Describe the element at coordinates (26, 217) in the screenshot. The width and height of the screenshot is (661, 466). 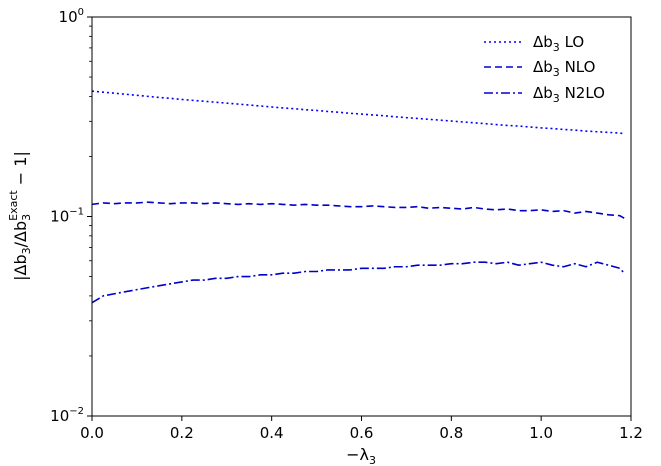
I see `y-label-sub2: 3` at that location.